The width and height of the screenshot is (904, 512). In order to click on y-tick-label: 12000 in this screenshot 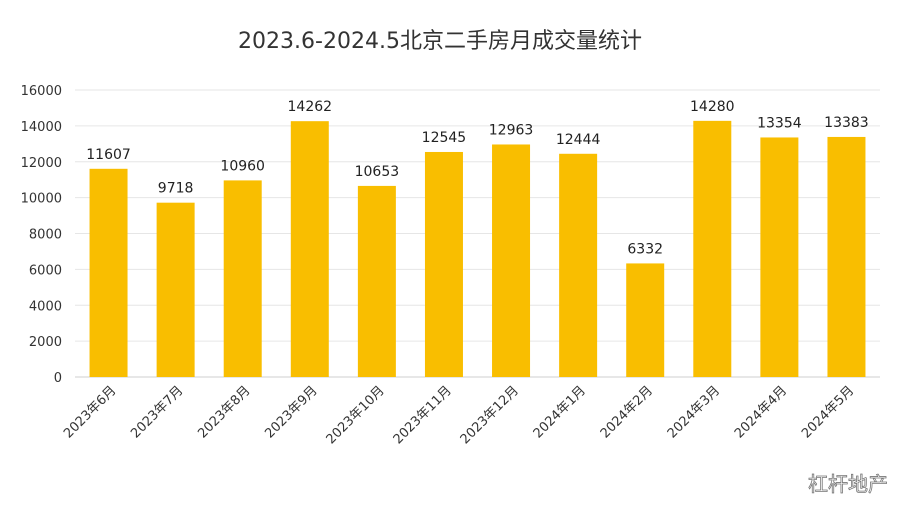, I will do `click(41, 163)`.